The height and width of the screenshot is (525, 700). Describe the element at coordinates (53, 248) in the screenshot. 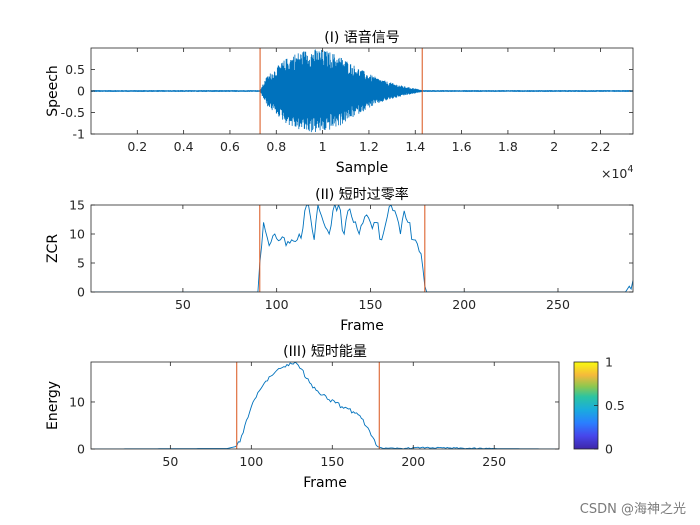

I see `y-axis-label: ZCR` at that location.